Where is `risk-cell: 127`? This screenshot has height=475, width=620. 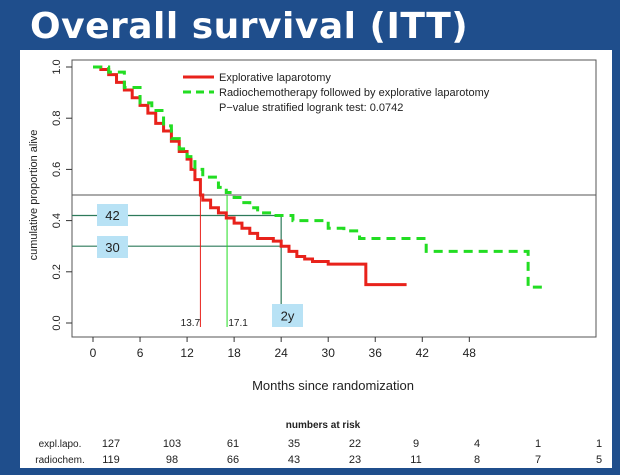
risk-cell: 127 is located at coordinates (111, 444).